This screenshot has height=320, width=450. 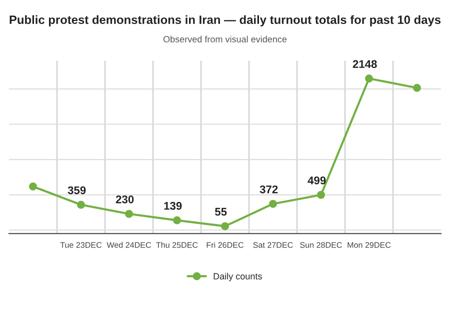 What do you see at coordinates (225, 245) in the screenshot?
I see `x-tick-label: Fri 26DEC` at bounding box center [225, 245].